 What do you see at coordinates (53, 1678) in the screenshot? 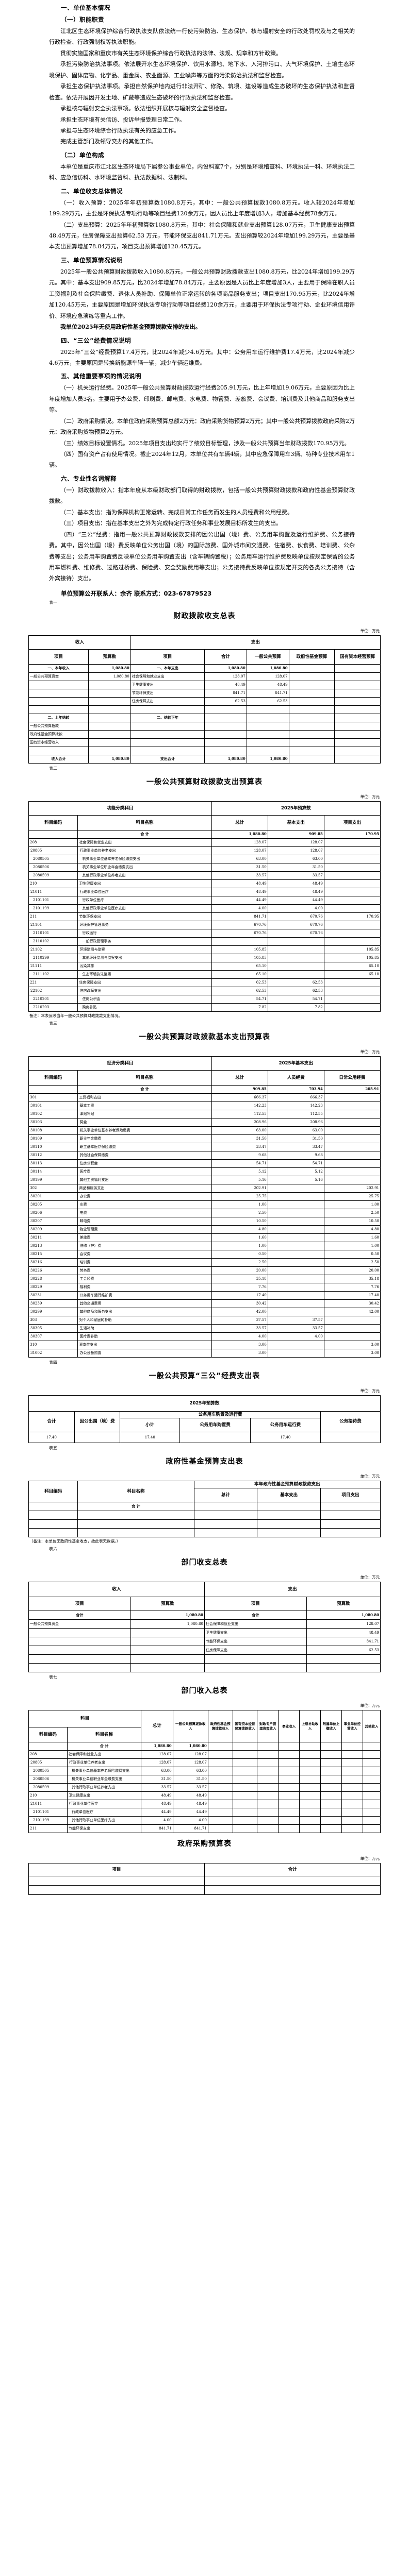
I see `table-label: 表七` at bounding box center [53, 1678].